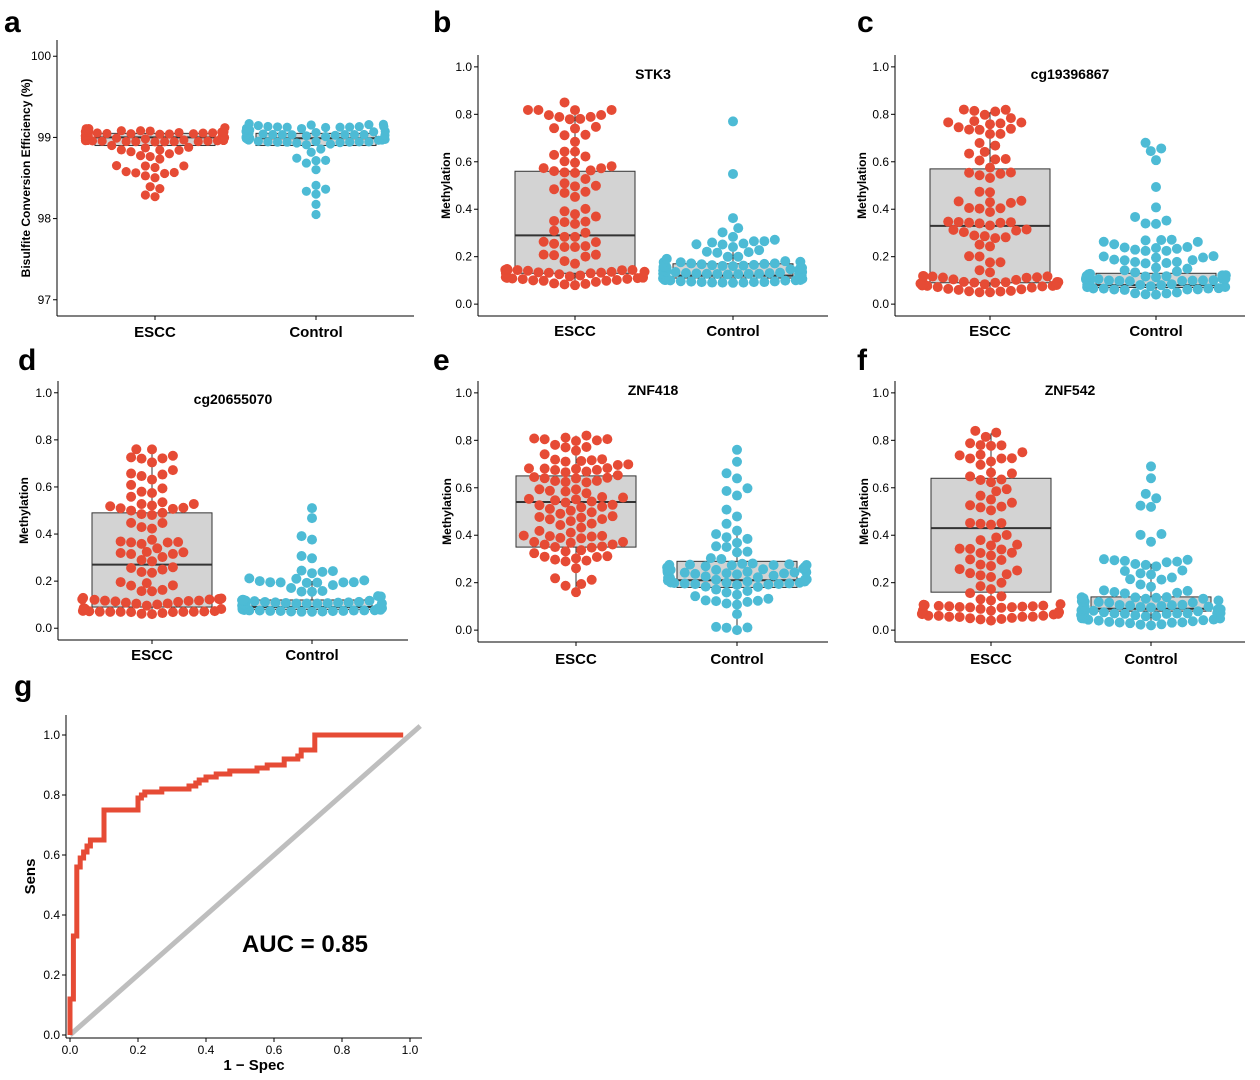 The width and height of the screenshot is (1260, 1080). What do you see at coordinates (880, 304) in the screenshot?
I see `y-tick-label: 0.0` at bounding box center [880, 304].